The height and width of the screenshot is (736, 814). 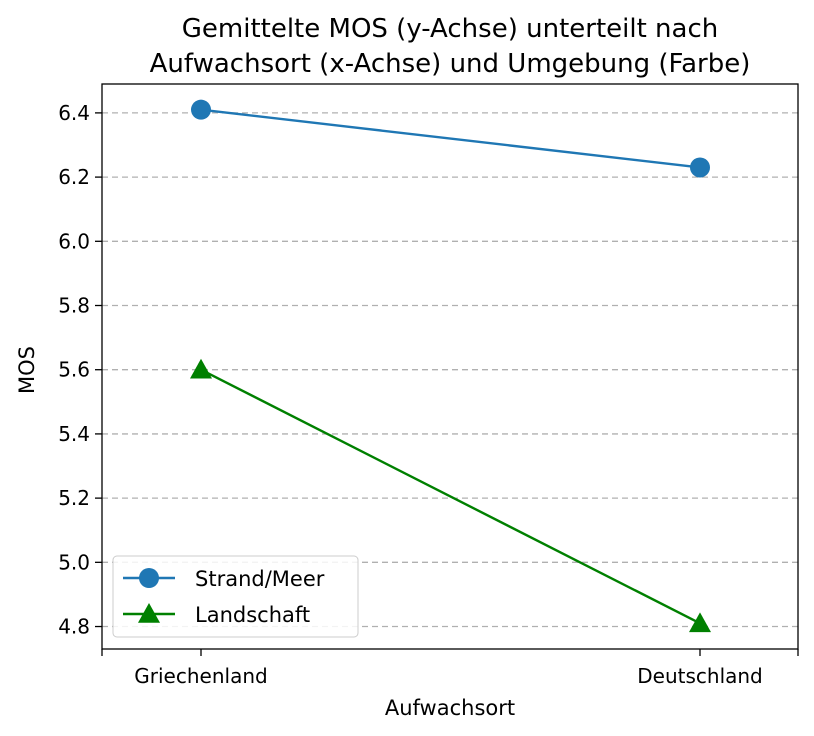 I want to click on legend-label-1: Landschaft, so click(x=252, y=615).